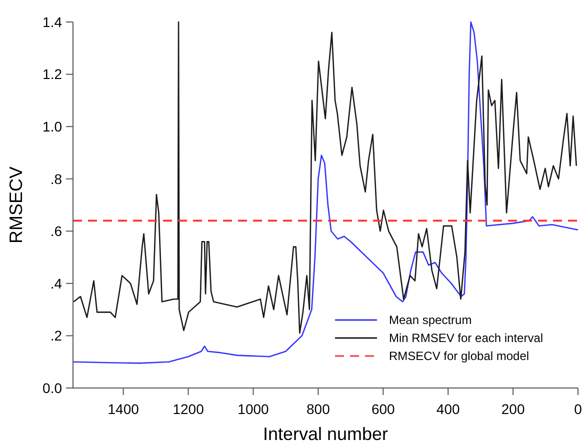 Image resolution: width=588 pixels, height=448 pixels. Describe the element at coordinates (52, 126) in the screenshot. I see `y-tick-label: 1.0` at that location.